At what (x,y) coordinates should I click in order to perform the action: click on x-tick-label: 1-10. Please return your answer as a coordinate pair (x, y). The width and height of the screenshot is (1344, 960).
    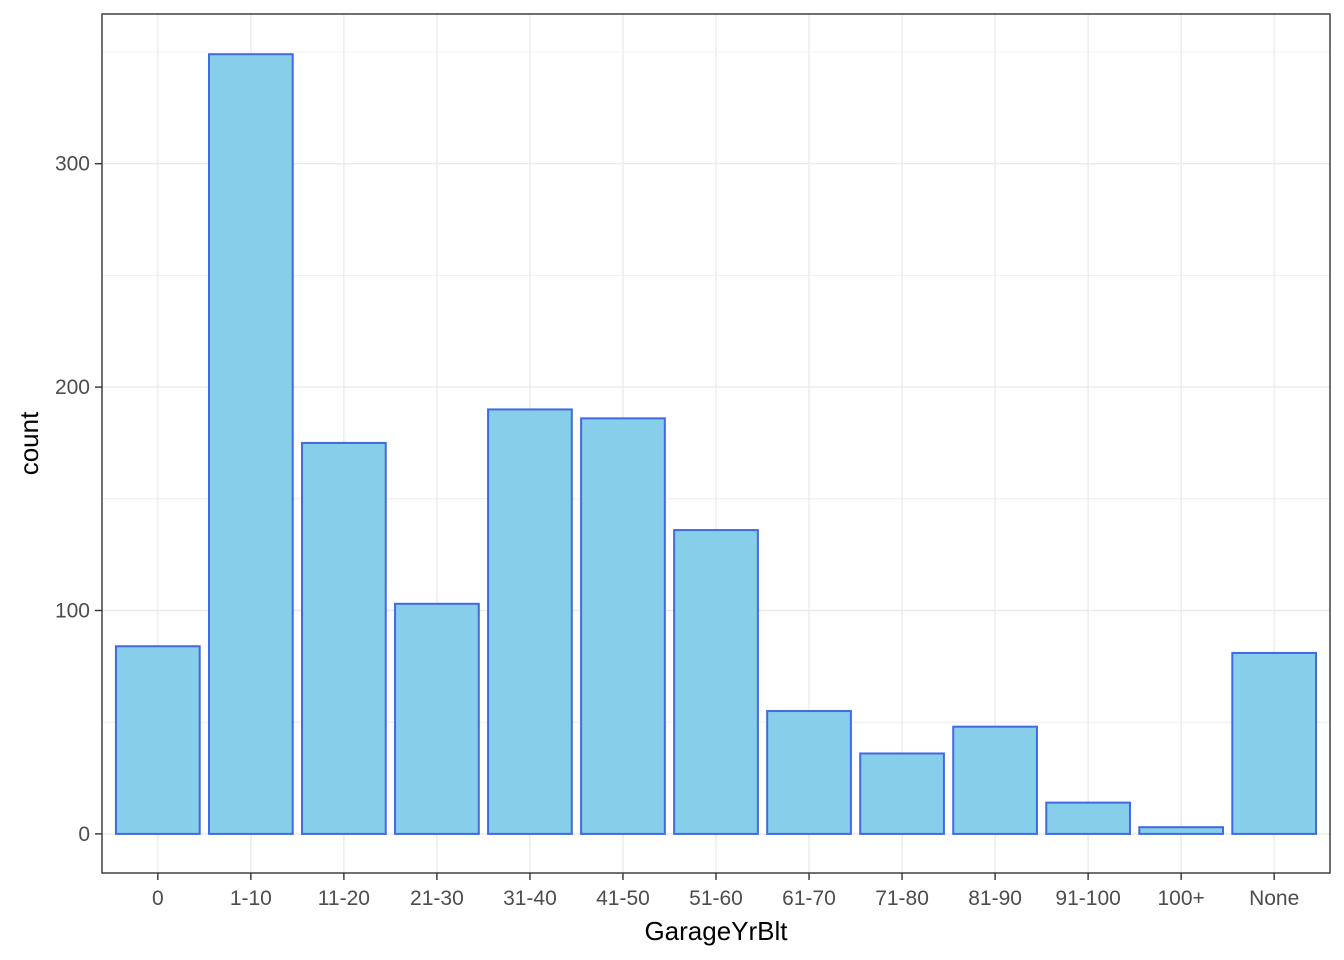
    Looking at the image, I should click on (251, 898).